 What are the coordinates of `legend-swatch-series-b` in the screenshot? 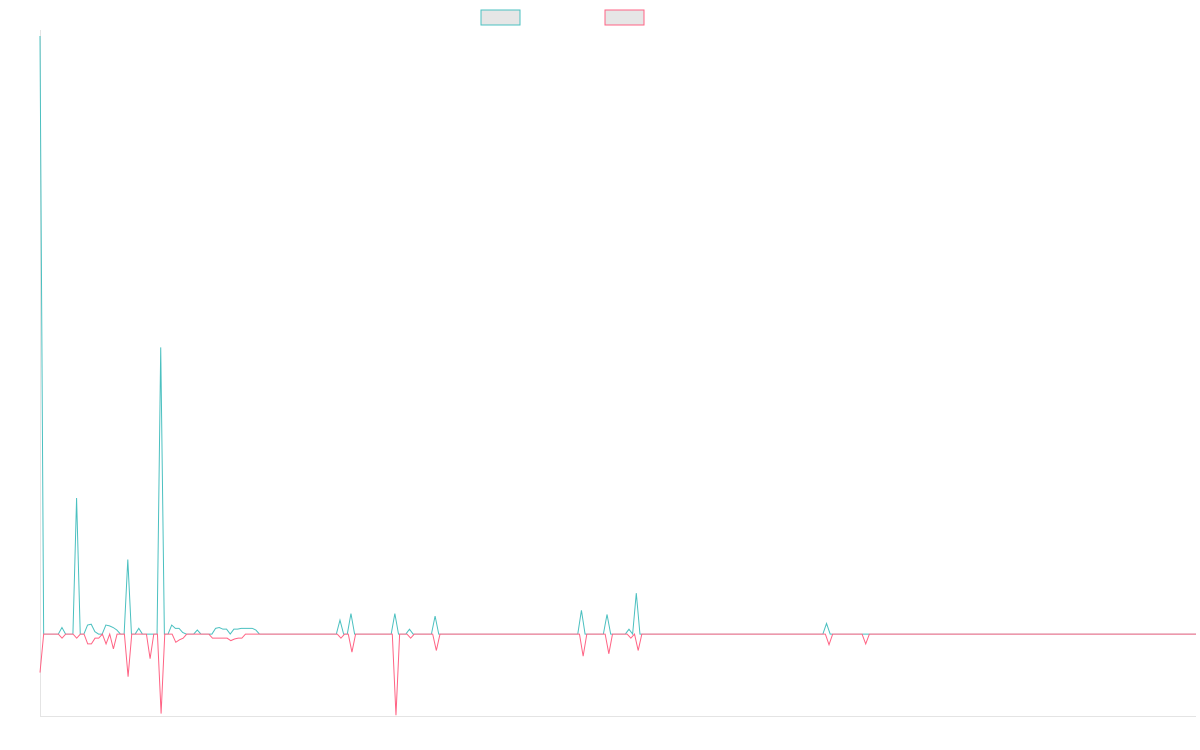 It's located at (624, 17).